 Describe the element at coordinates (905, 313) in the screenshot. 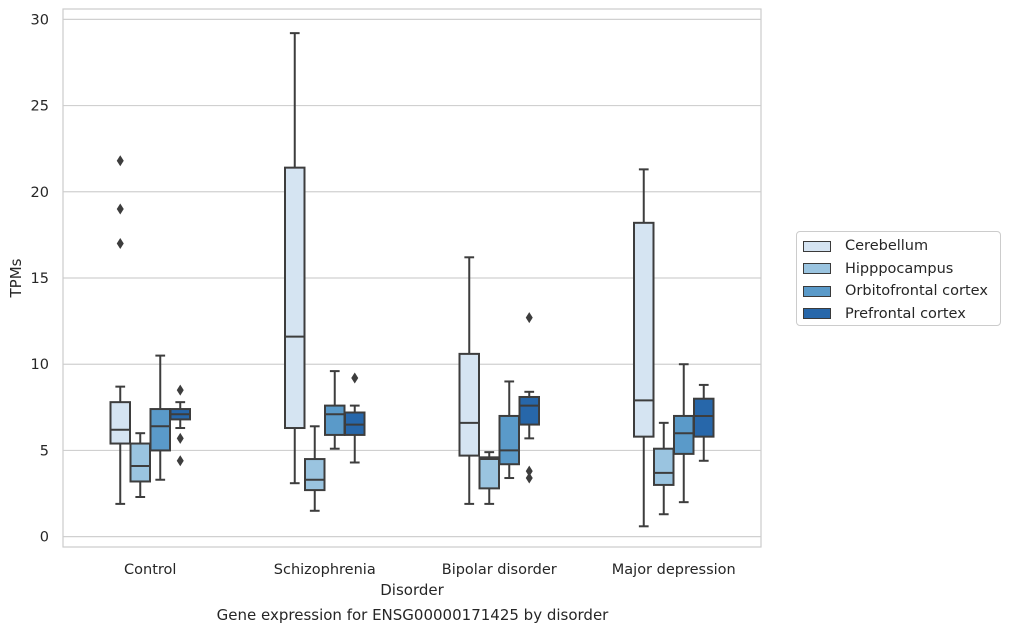

I see `legend-label: Prefrontal cortex` at that location.